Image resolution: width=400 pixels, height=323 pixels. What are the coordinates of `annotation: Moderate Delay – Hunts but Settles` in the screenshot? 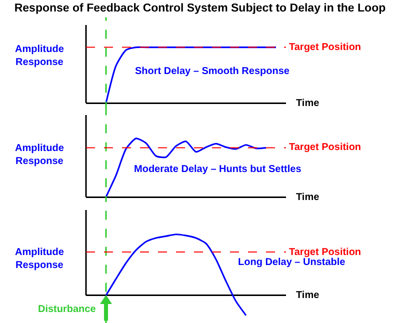 It's located at (218, 169).